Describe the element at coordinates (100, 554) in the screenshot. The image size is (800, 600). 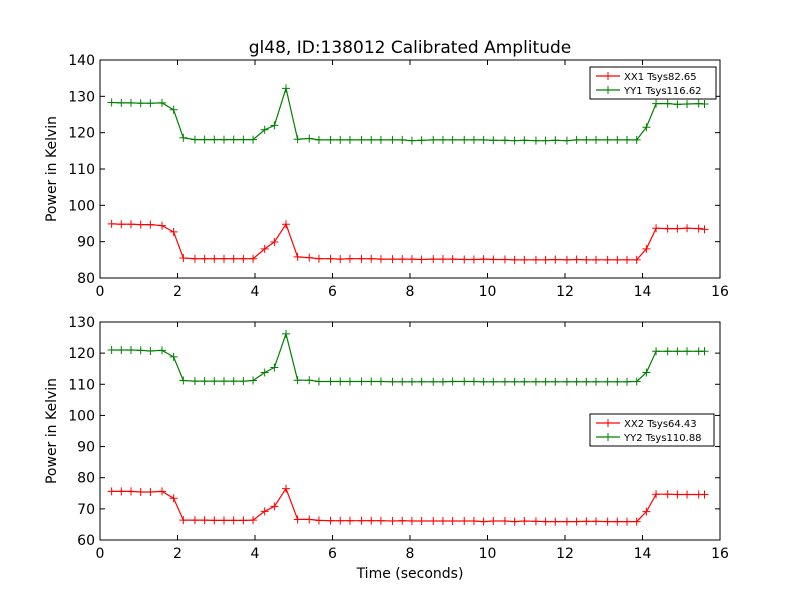
I see `bottom-x-tick-label: 0` at that location.